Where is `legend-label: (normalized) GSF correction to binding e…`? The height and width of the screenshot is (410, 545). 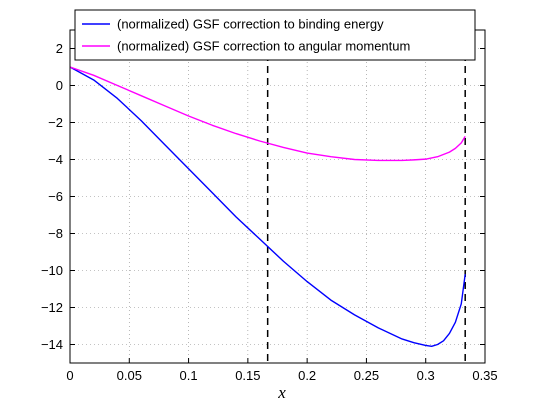
legend-label: (normalized) GSF correction to binding e… is located at coordinates (250, 24).